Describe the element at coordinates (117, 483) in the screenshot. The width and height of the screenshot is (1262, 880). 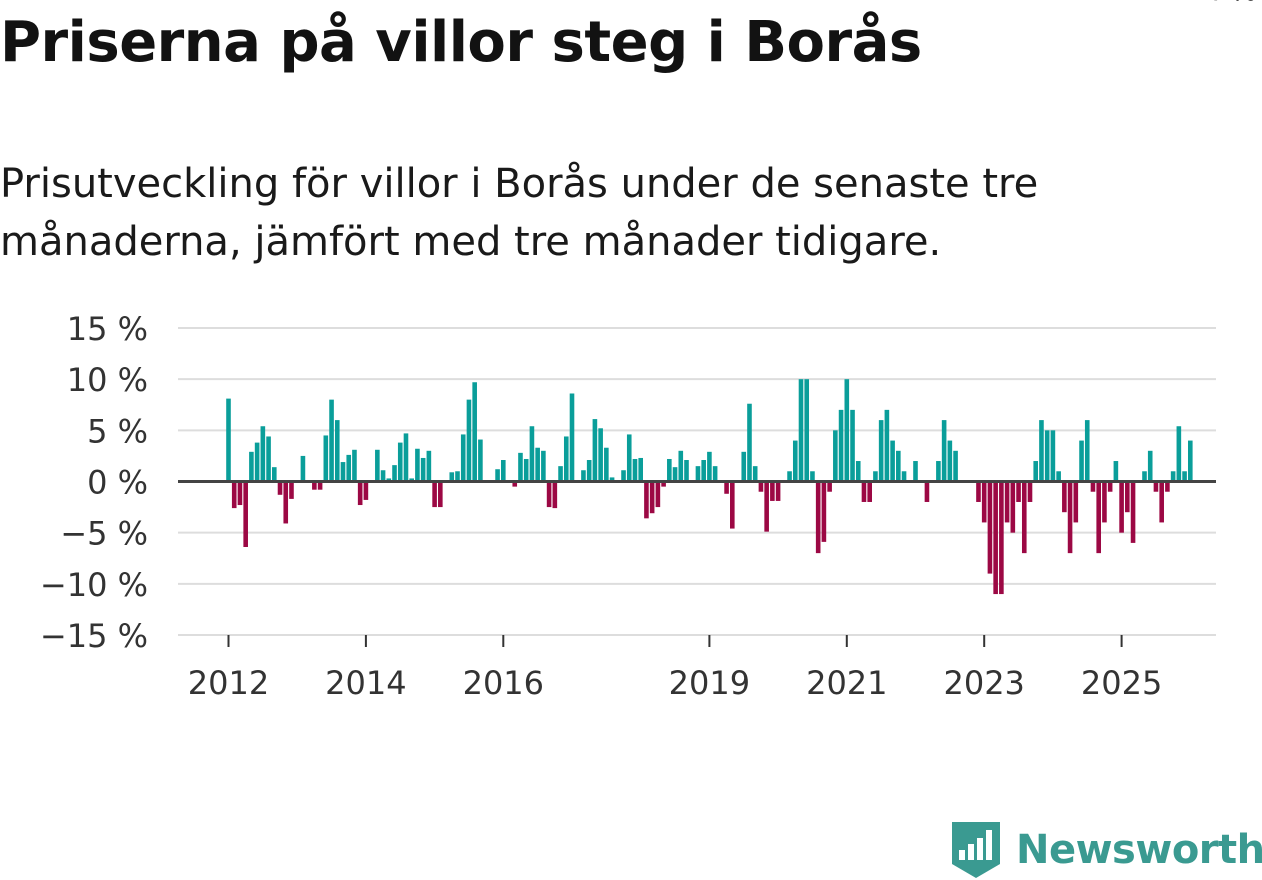
I see `y-tick-label: 0 %` at that location.